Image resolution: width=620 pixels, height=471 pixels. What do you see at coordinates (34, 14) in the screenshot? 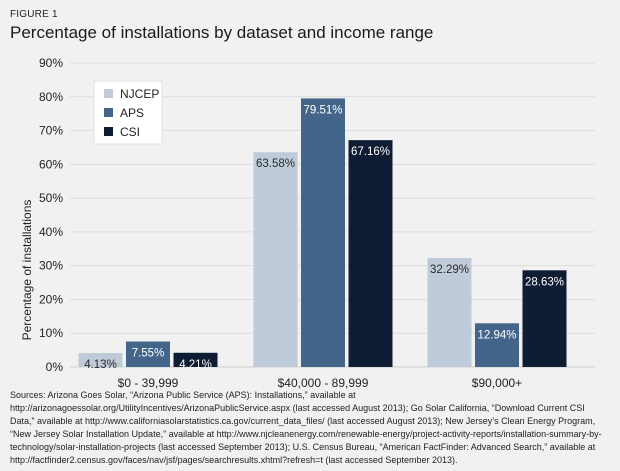
I see `figure-label: FIGURE 1` at bounding box center [34, 14].